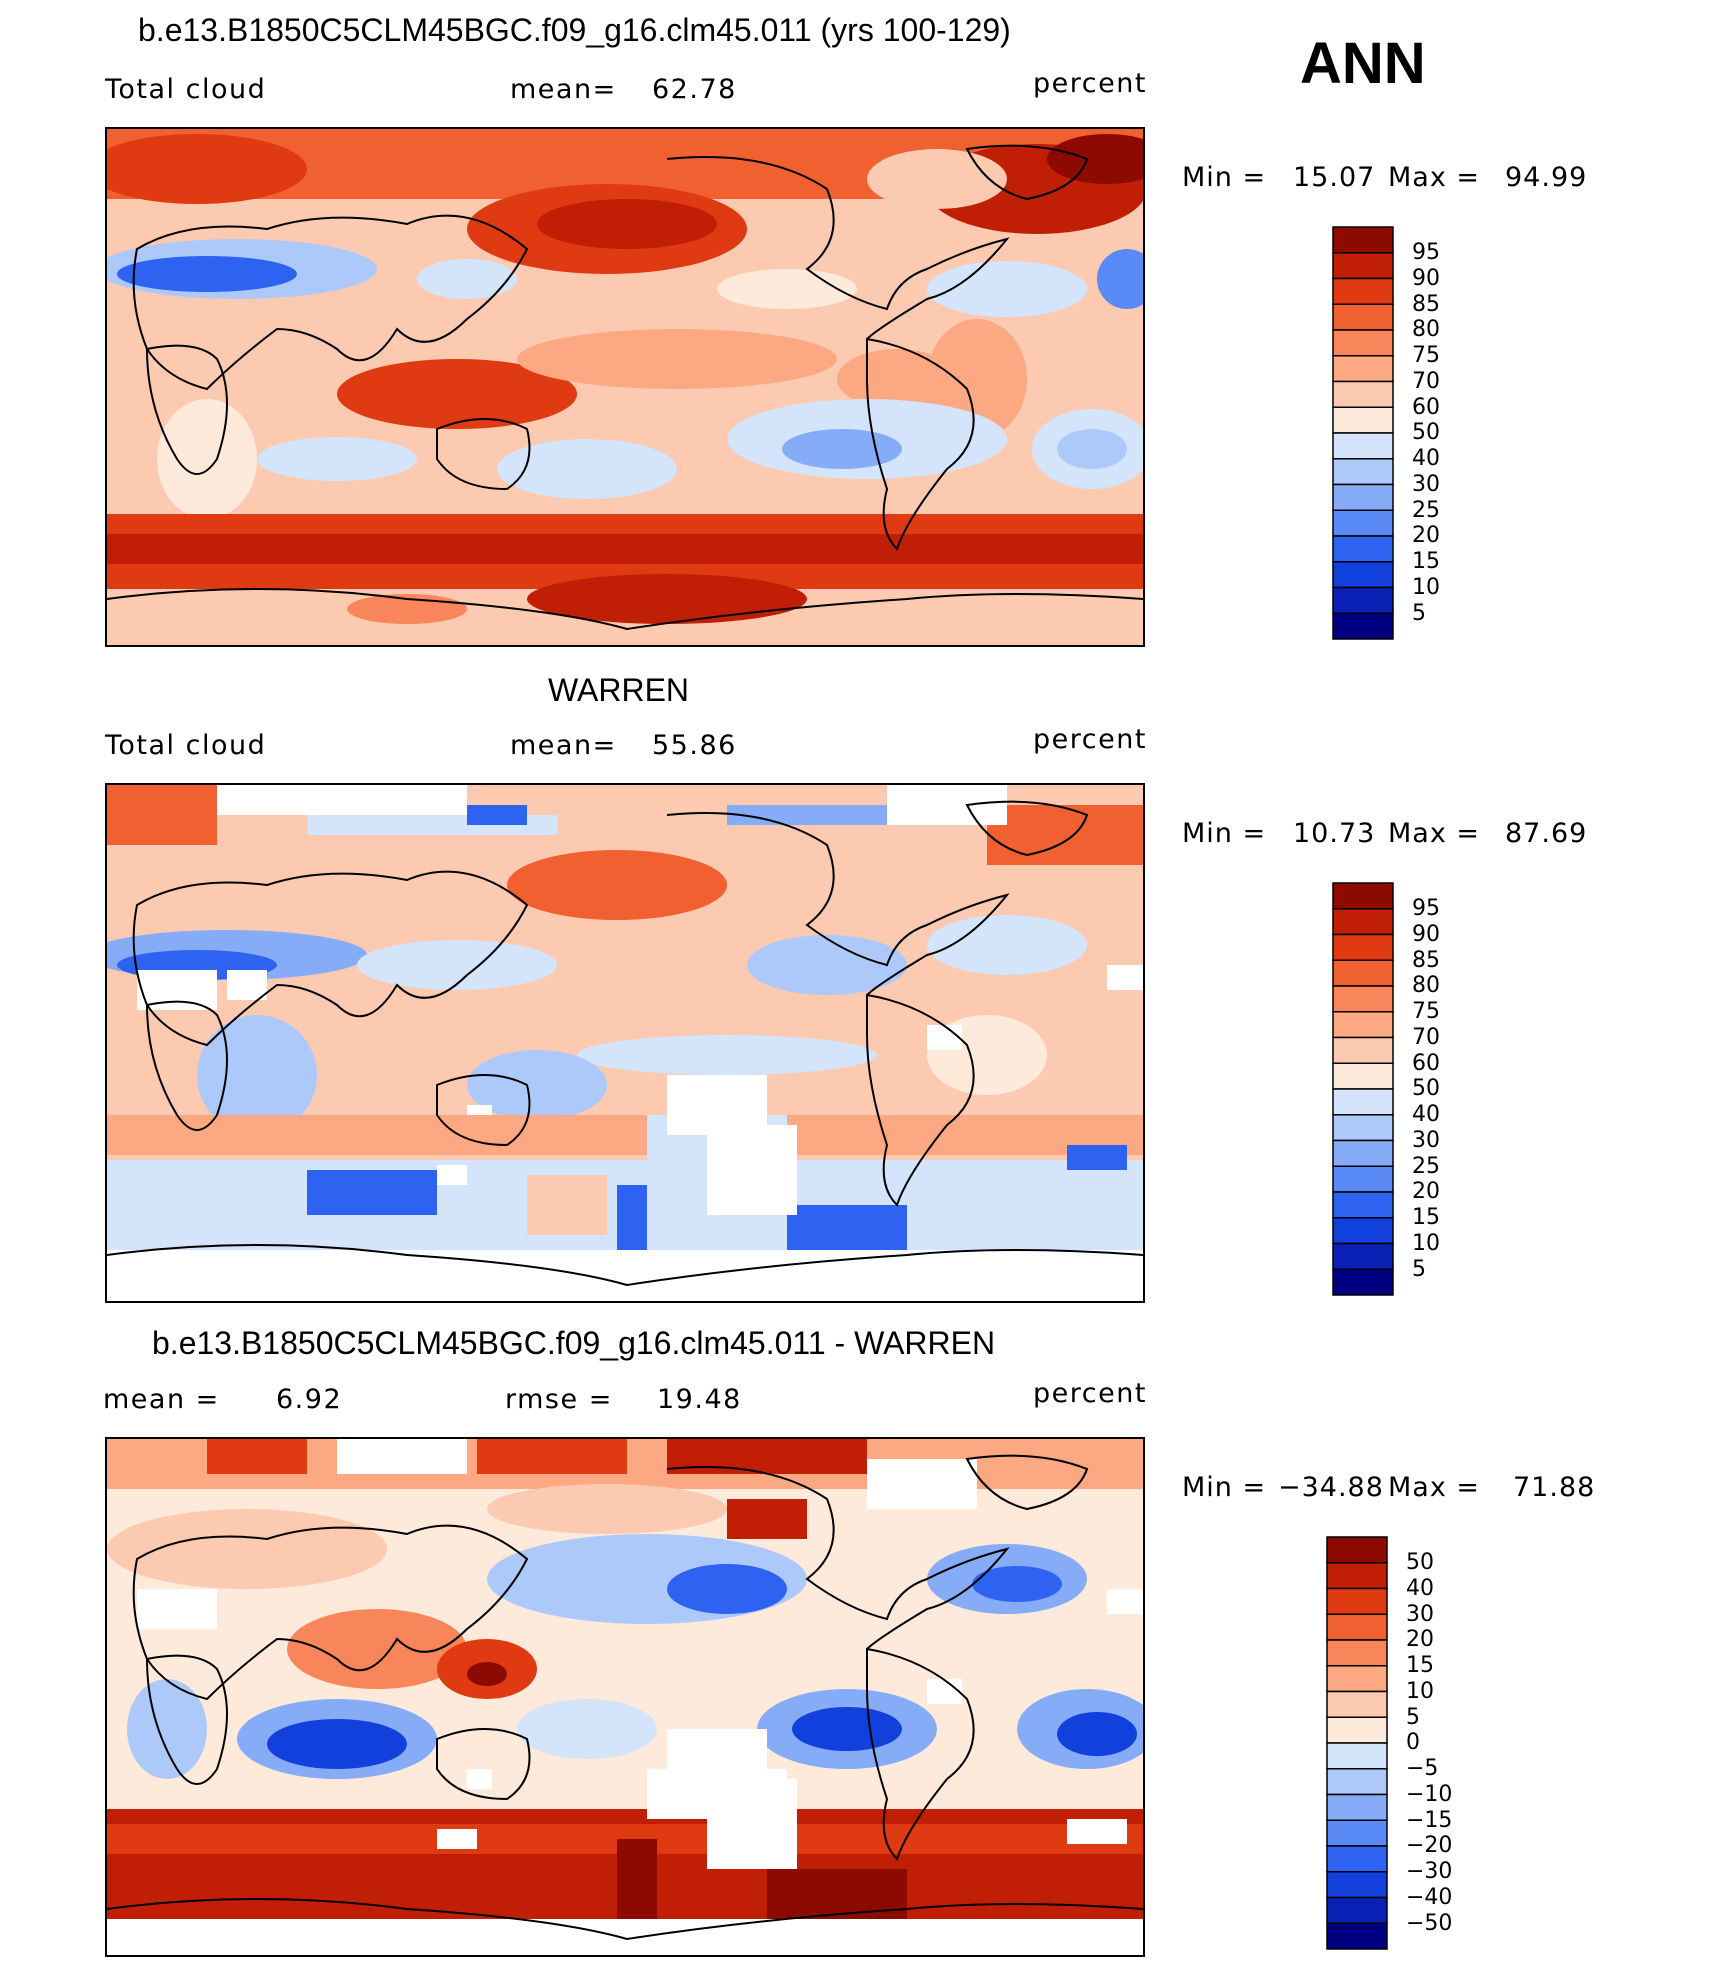  Describe the element at coordinates (1422, 1768) in the screenshot. I see `colorbar-tick-label: −5` at that location.